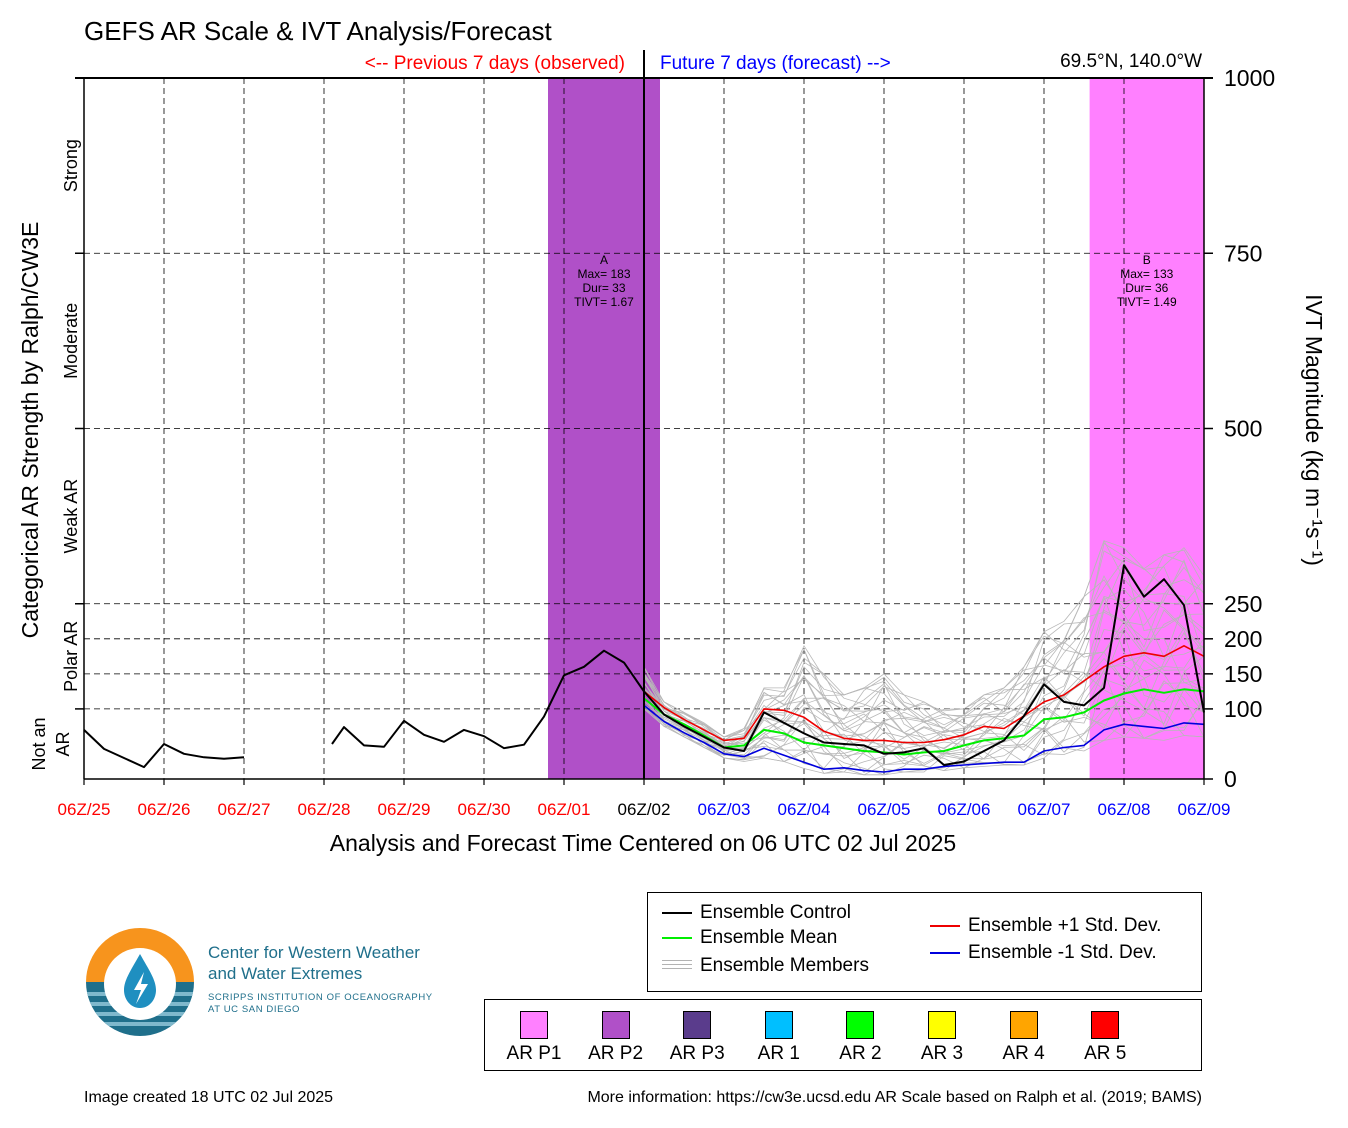 This screenshot has width=1348, height=1128. Describe the element at coordinates (140, 982) in the screenshot. I see `cw3e-logo-icon` at that location.